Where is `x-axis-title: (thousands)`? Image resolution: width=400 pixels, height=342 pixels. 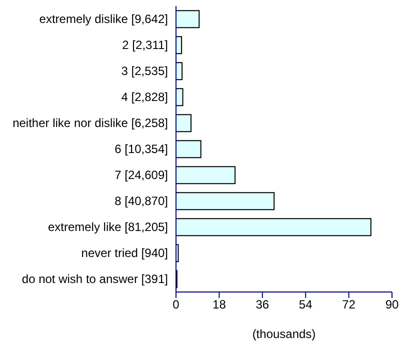
x-axis-title: (thousands) is located at coordinates (284, 334).